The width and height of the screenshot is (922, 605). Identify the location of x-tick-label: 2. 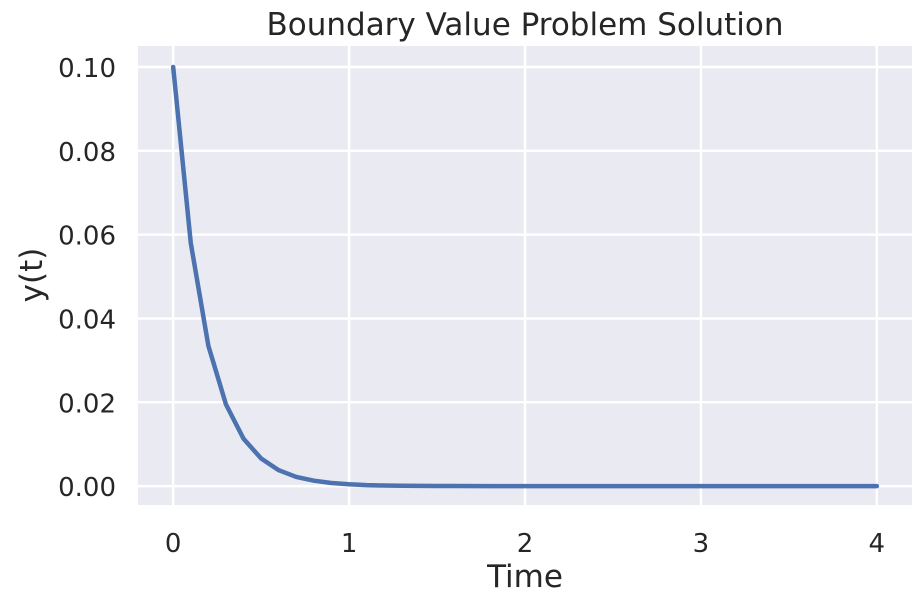
(525, 544).